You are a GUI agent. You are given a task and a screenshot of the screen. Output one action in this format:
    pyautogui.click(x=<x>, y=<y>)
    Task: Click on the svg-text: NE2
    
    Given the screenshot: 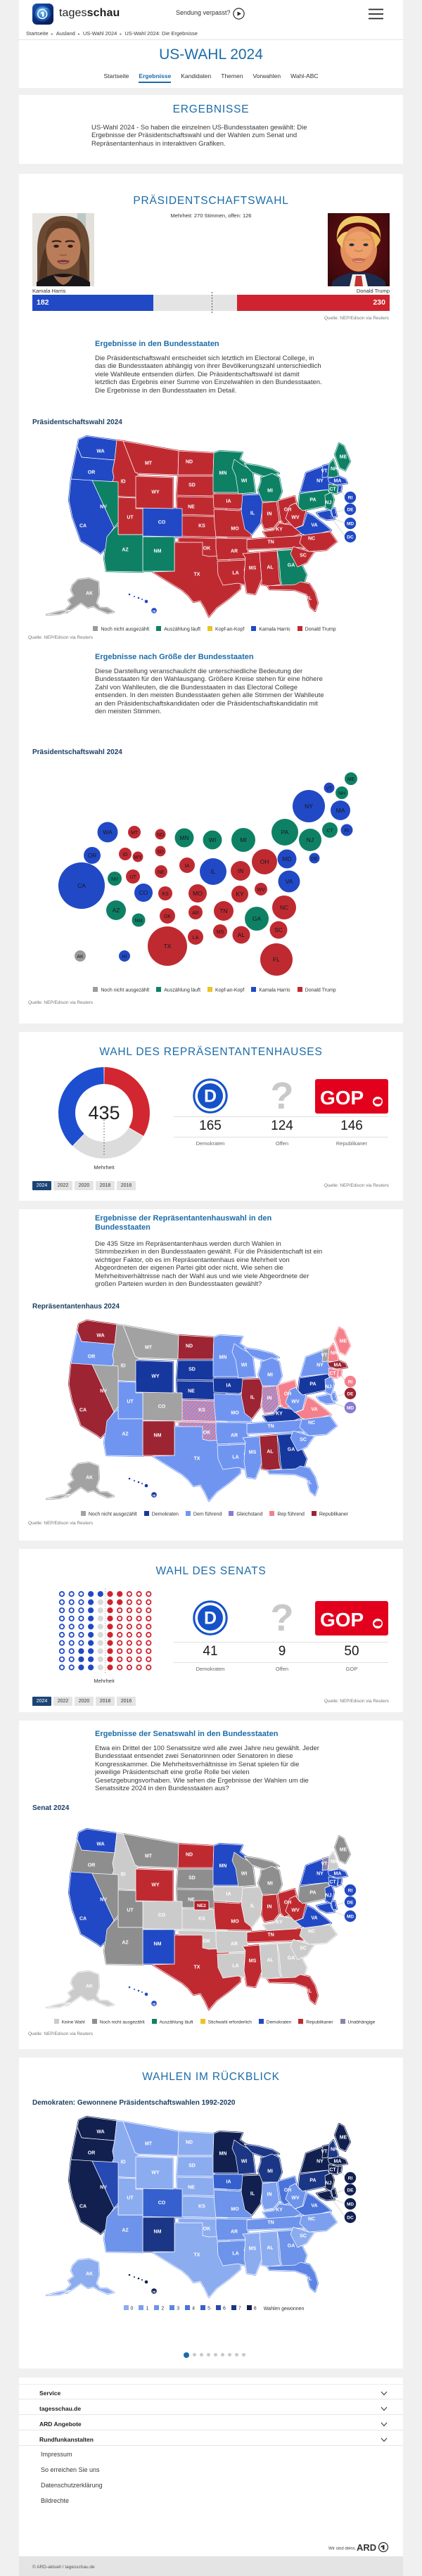 What is the action you would take?
    pyautogui.click(x=201, y=1906)
    